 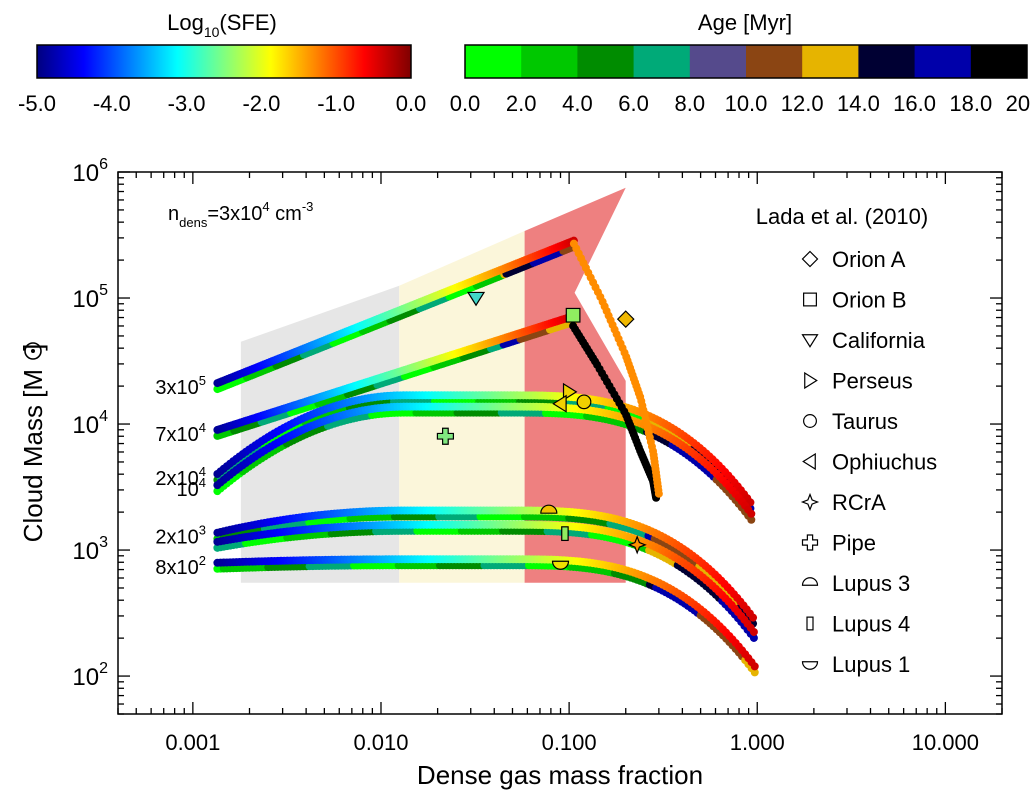 What do you see at coordinates (871, 583) in the screenshot?
I see `legend-entry-label: Lupus 3` at bounding box center [871, 583].